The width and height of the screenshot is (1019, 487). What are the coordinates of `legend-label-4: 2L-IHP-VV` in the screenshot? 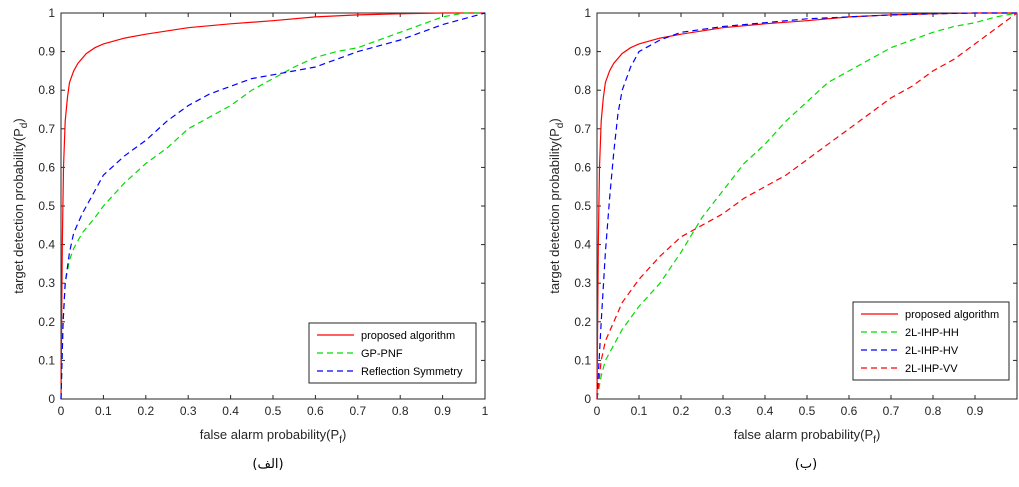 It's located at (931, 369).